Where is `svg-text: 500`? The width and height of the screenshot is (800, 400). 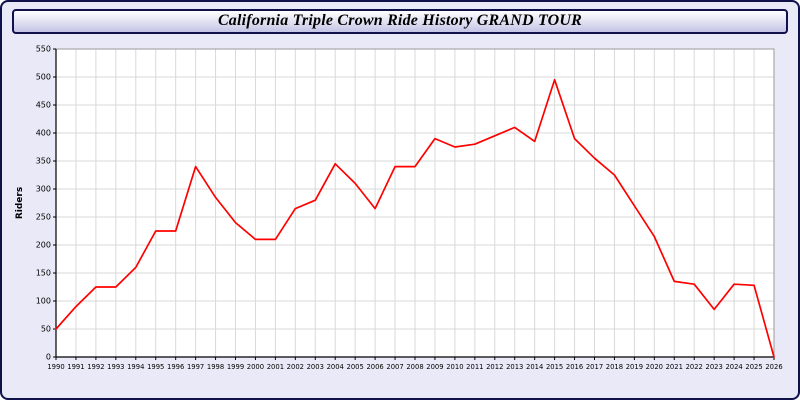 svg-text: 500 is located at coordinates (43, 77).